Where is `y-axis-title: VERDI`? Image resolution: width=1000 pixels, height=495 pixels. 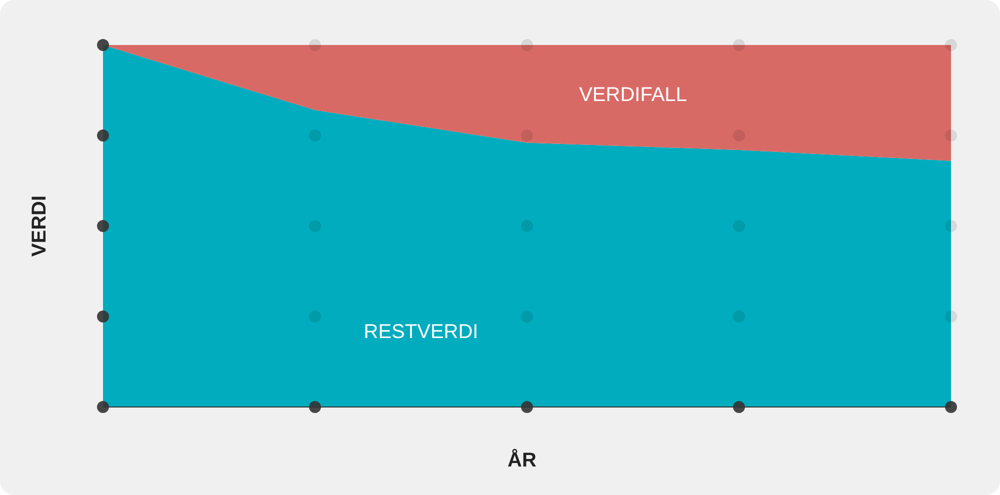 y-axis-title: VERDI is located at coordinates (39, 226).